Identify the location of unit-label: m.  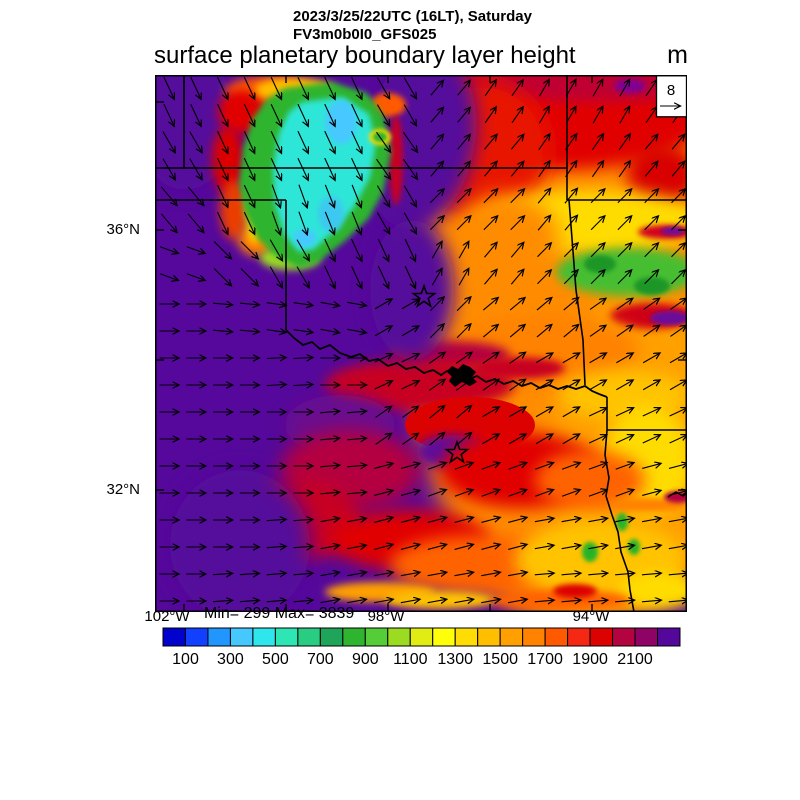
(677, 55).